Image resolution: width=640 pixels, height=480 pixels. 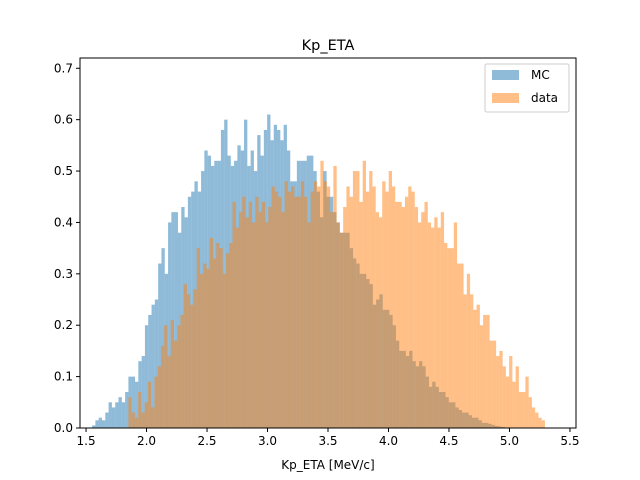 What do you see at coordinates (63, 68) in the screenshot?
I see `y-tick-label: 0.7` at bounding box center [63, 68].